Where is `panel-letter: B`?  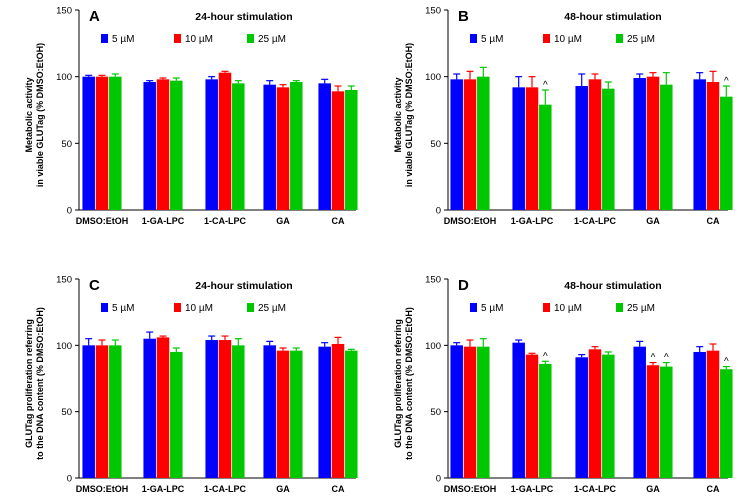 panel-letter: B is located at coordinates (463, 16).